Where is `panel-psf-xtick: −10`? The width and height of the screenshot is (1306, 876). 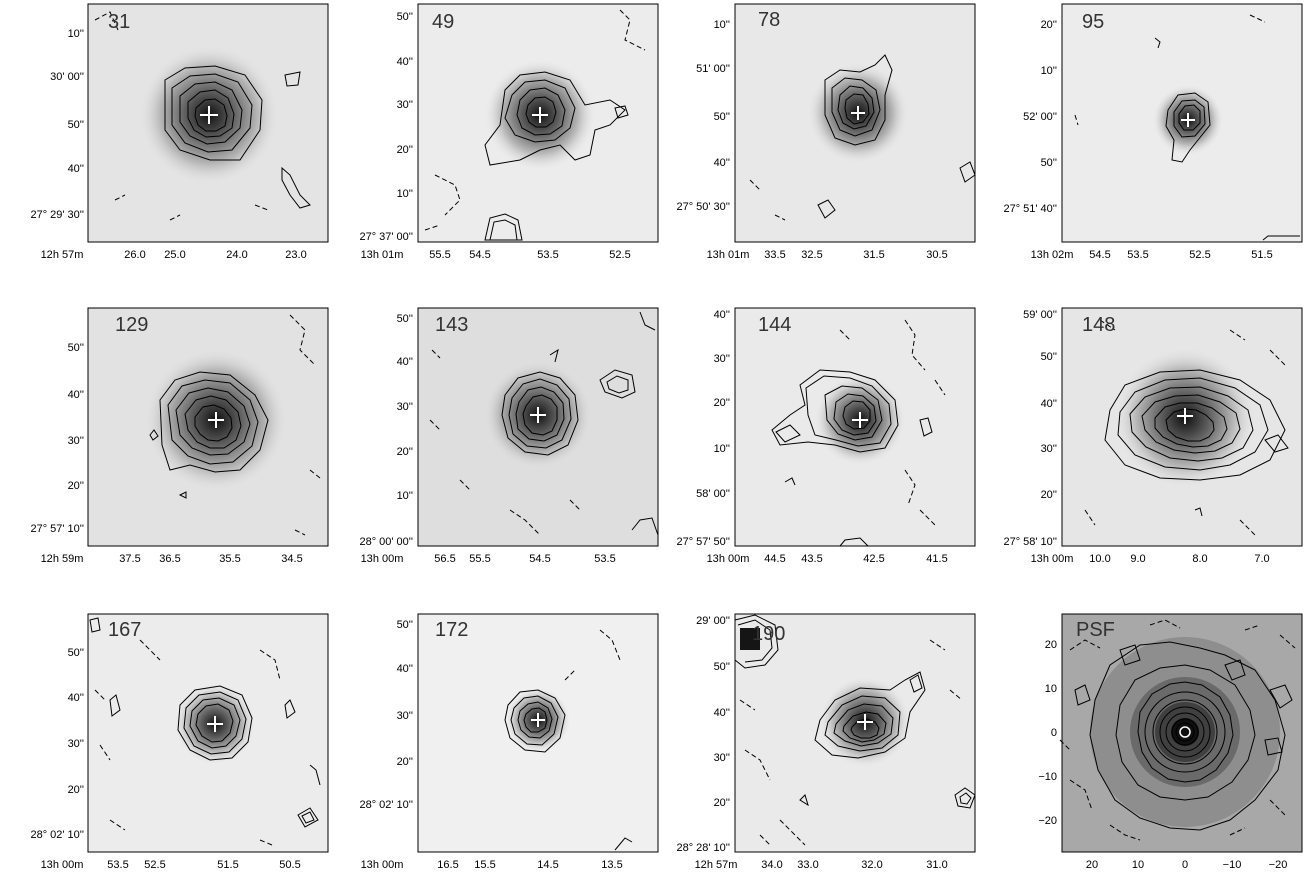 panel-psf-xtick: −10 is located at coordinates (1232, 865).